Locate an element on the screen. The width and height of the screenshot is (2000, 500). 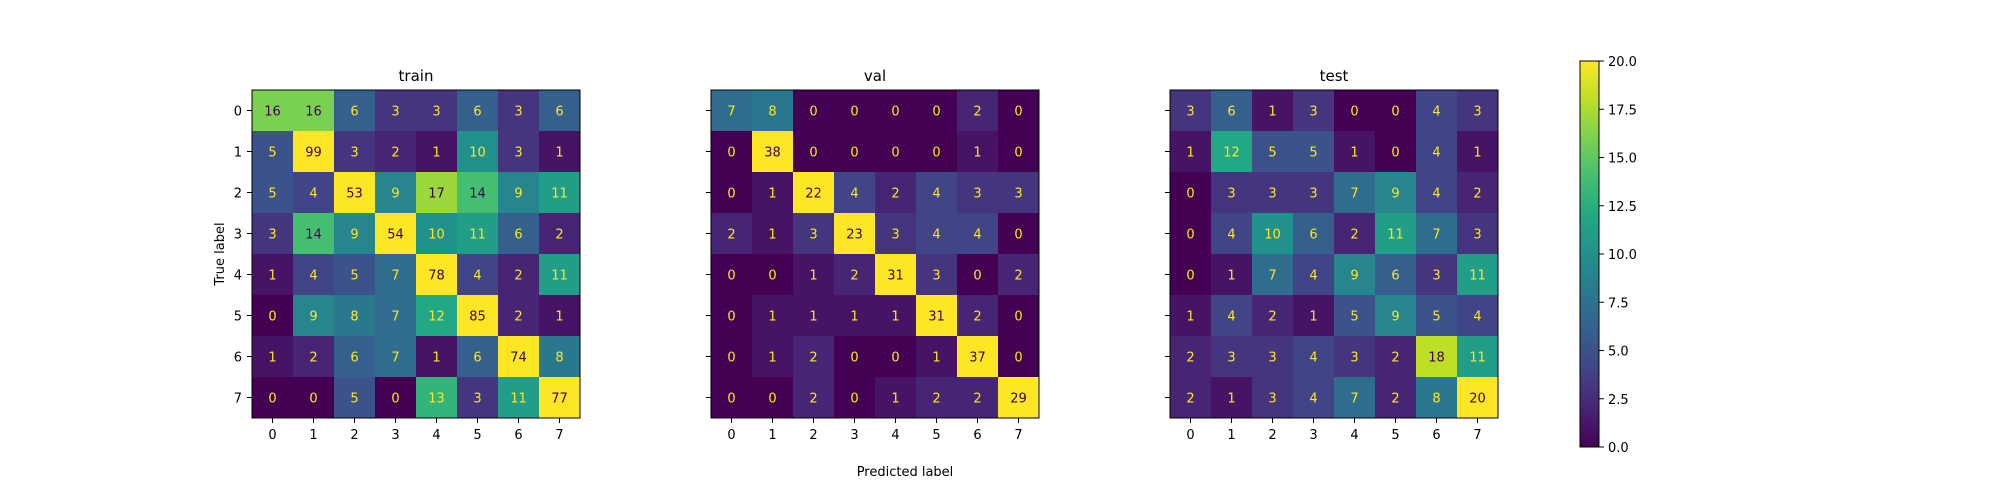
cell-value-label: 8 is located at coordinates (354, 317).